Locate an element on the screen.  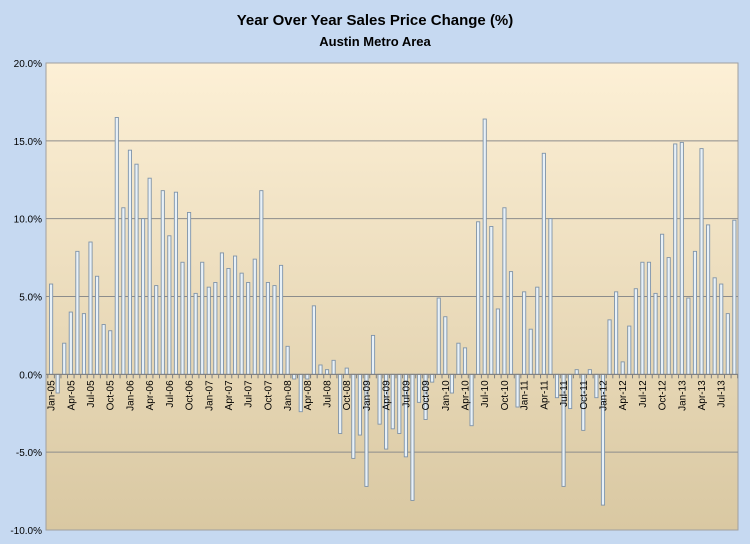
x-tick-label: Oct-09 is located at coordinates (426, 395).